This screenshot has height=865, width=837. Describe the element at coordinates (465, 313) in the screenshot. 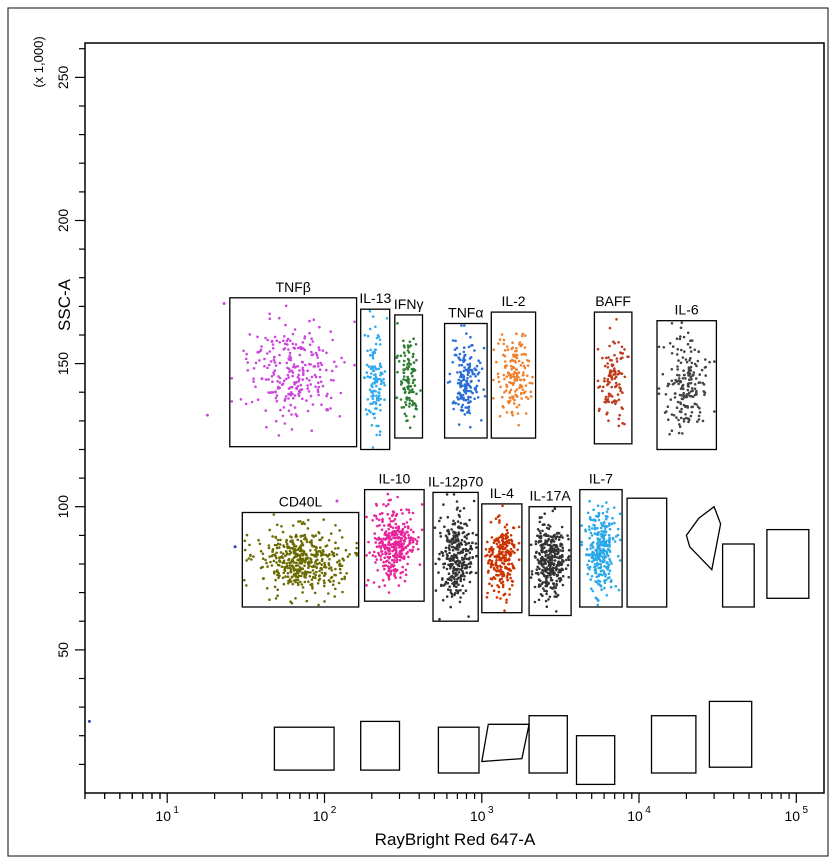

I see `gate-label: TNFα` at that location.